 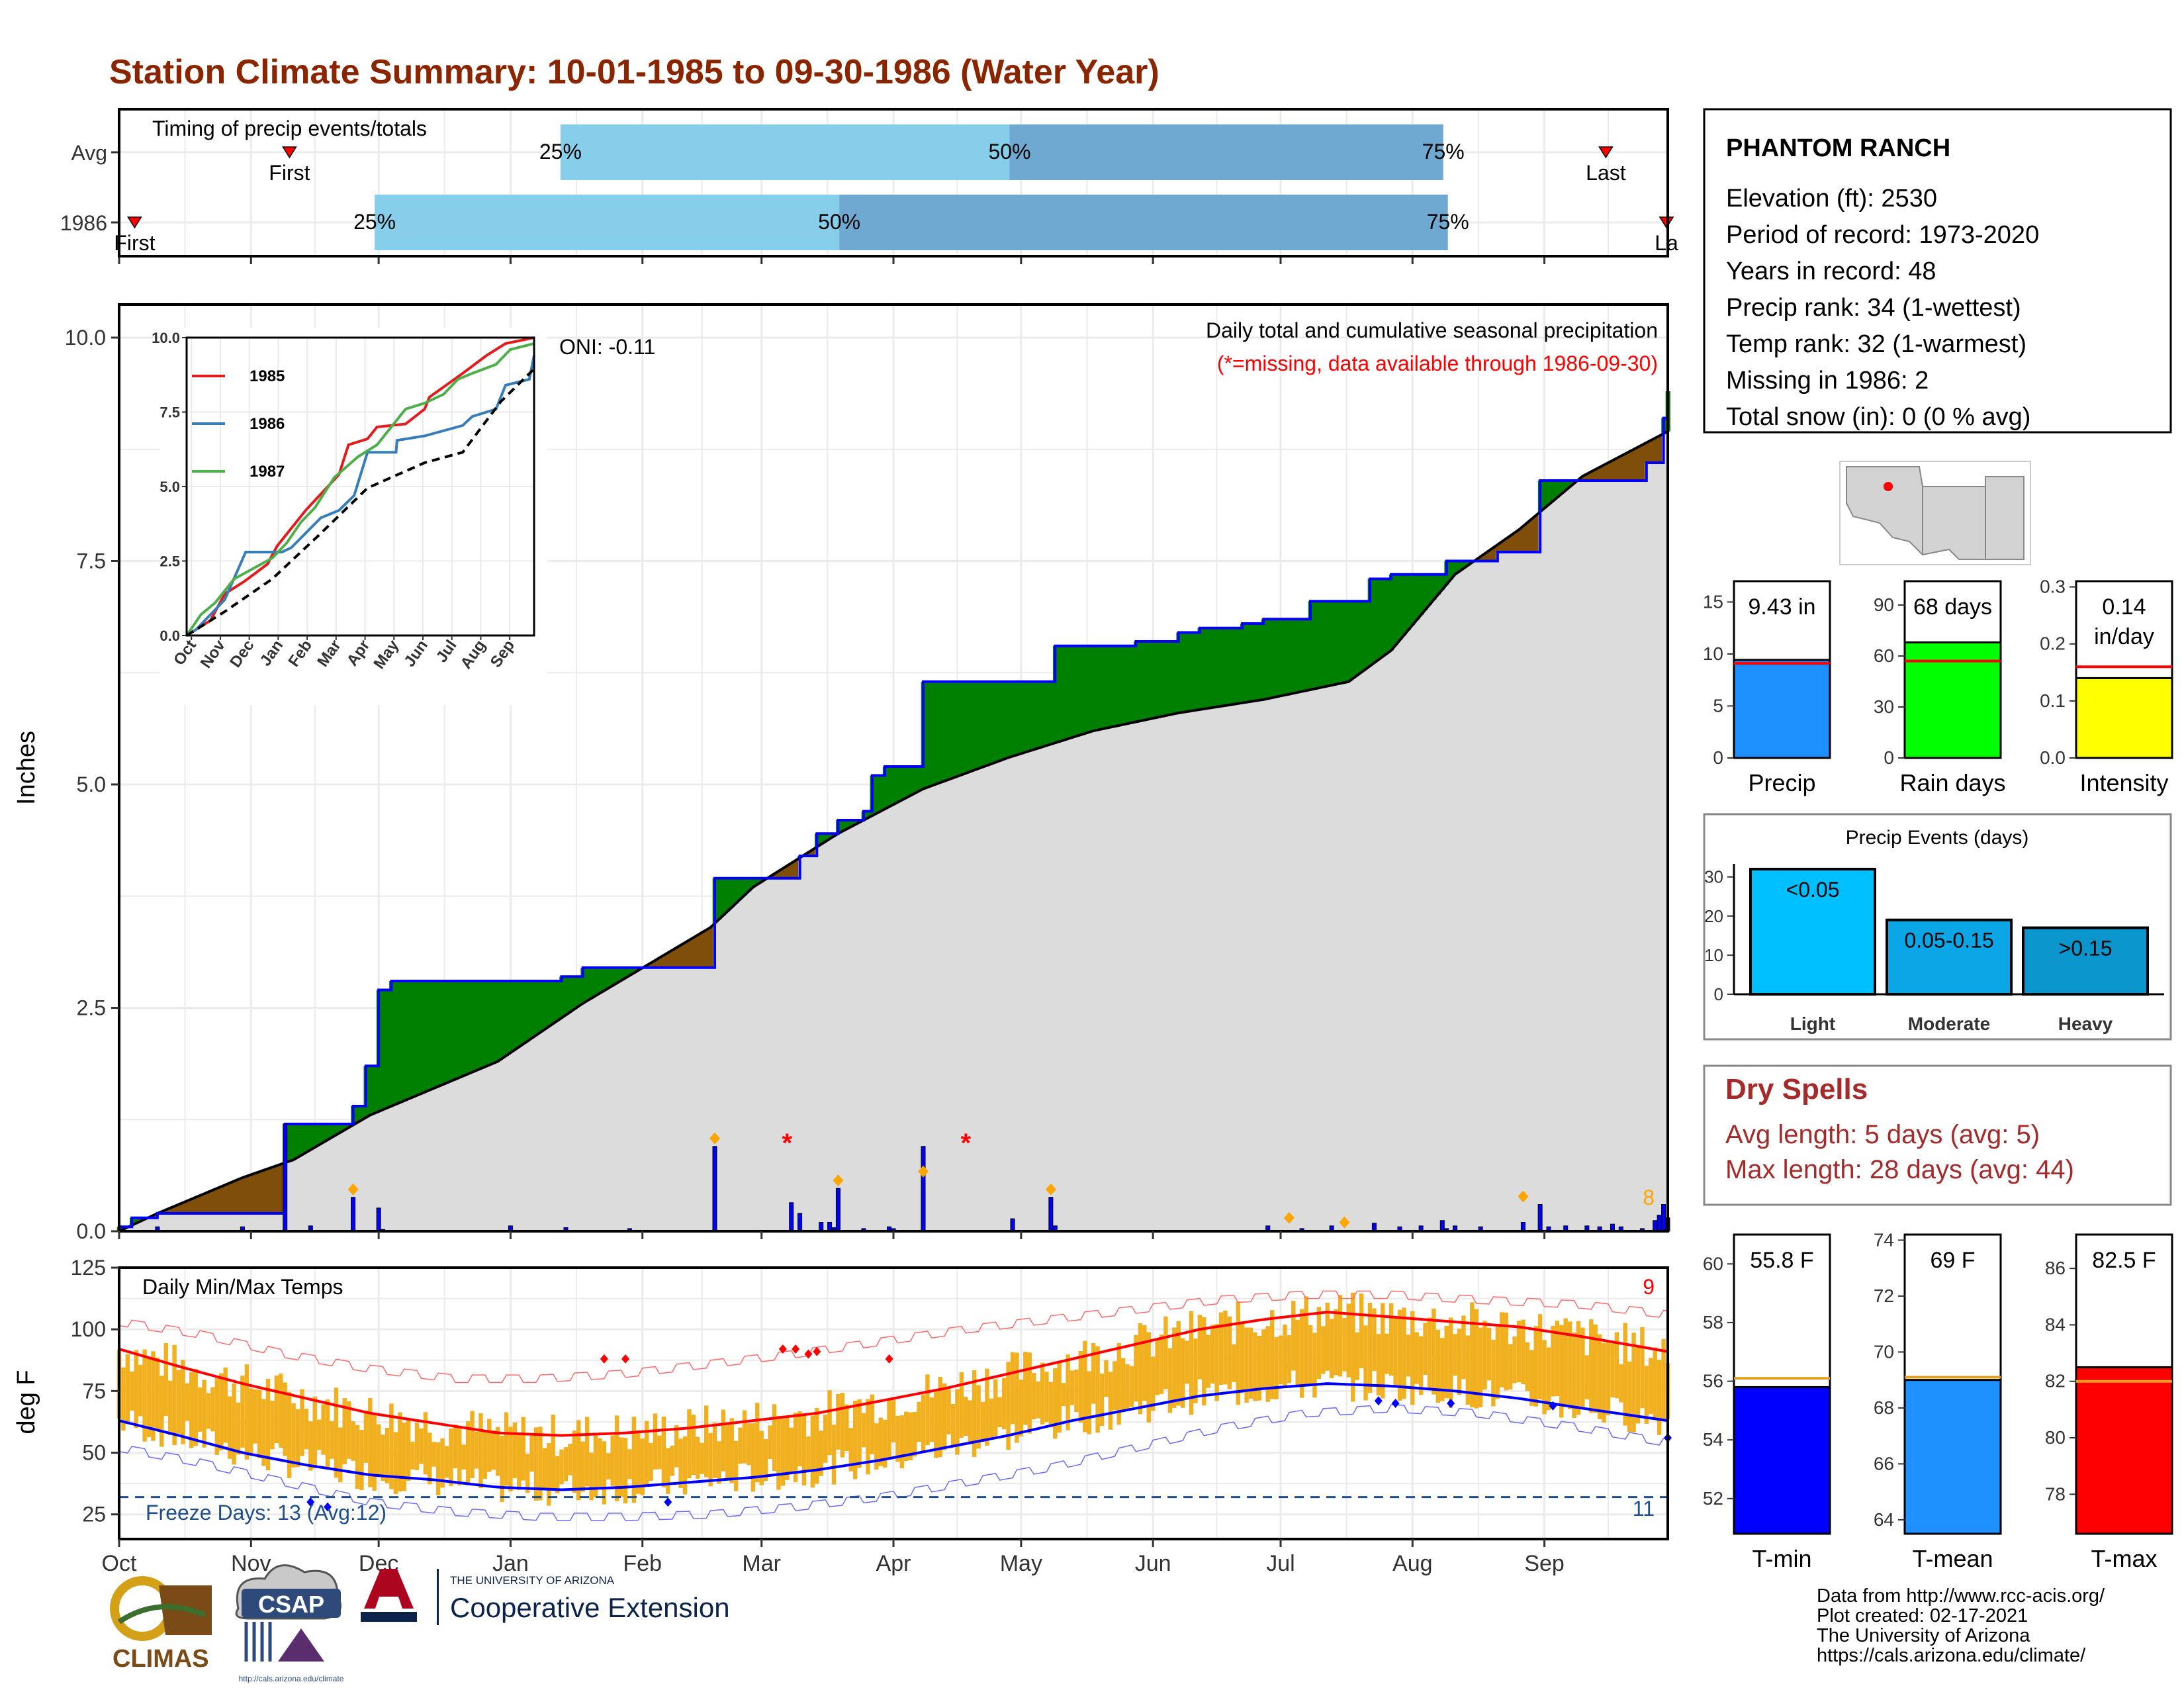 What do you see at coordinates (1884, 1351) in the screenshot?
I see `gauge-tick-label: 70` at bounding box center [1884, 1351].